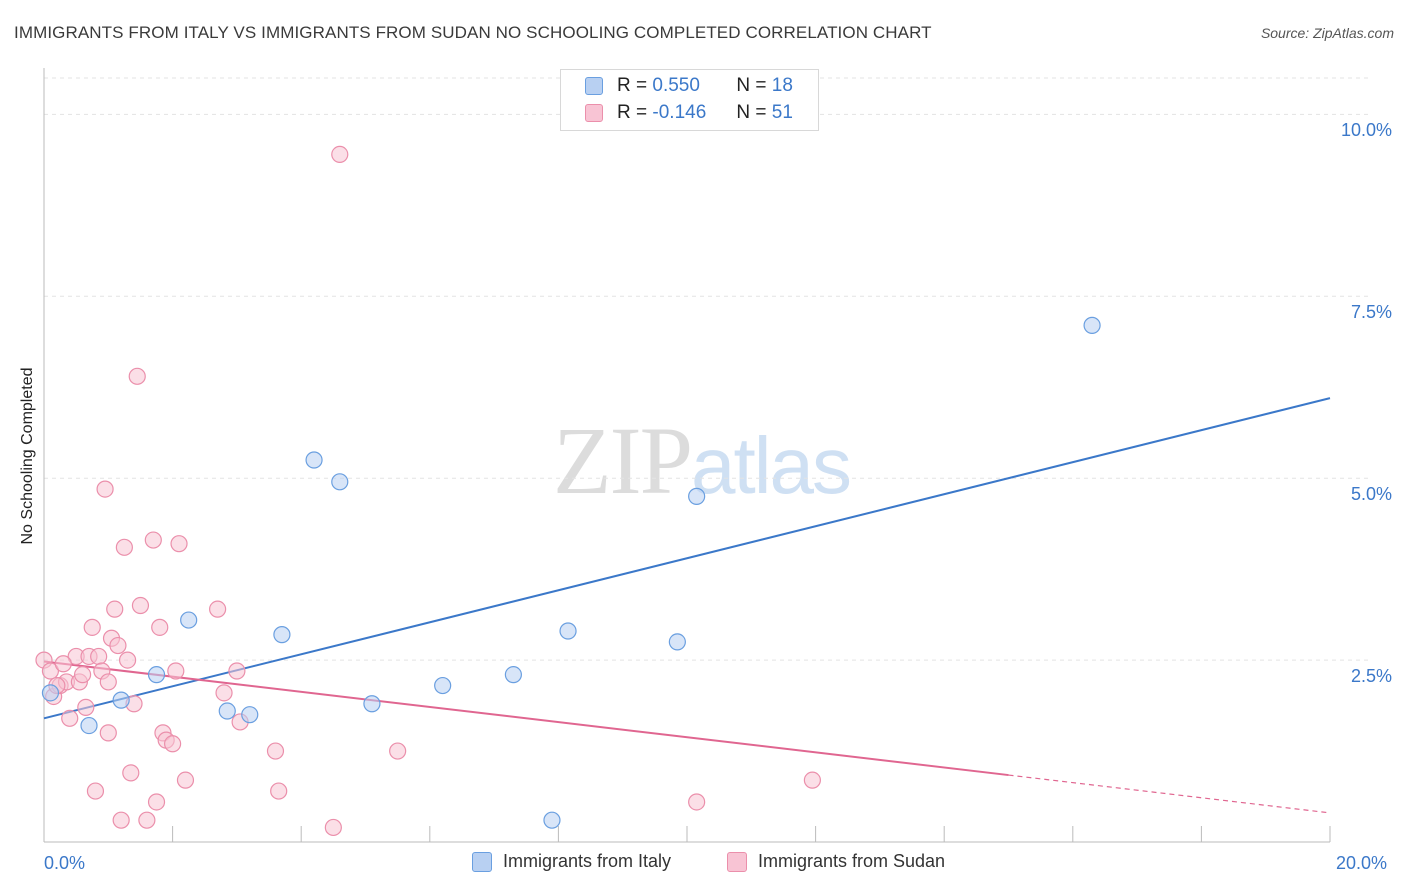 The width and height of the screenshot is (1406, 892). Describe the element at coordinates (1371, 676) in the screenshot. I see `y-tick-label-0: 2.5%` at that location.